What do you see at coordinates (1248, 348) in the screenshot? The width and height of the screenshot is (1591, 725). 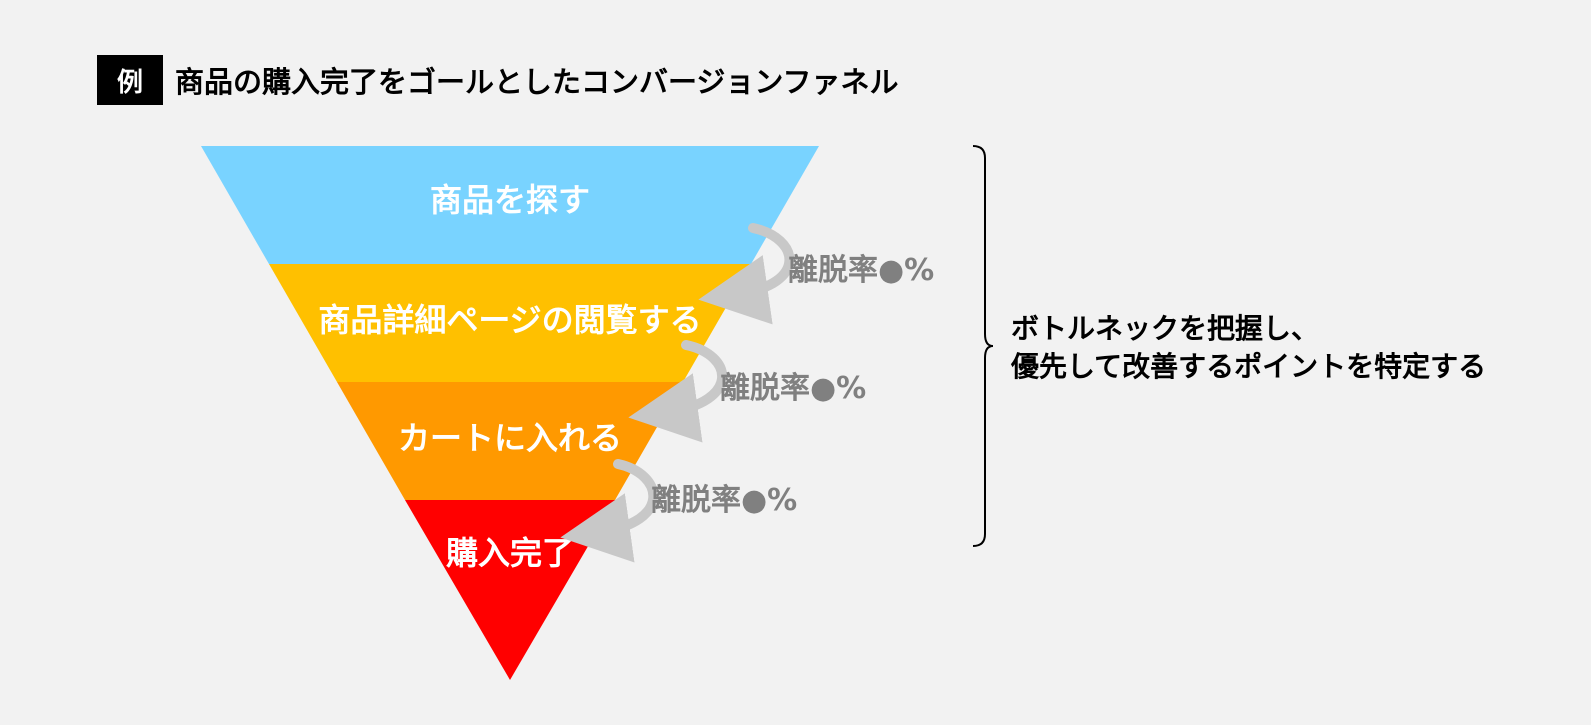 I see `summary-text: ボトルネックを把握し、 優先して改善するポイントを特定する` at bounding box center [1248, 348].